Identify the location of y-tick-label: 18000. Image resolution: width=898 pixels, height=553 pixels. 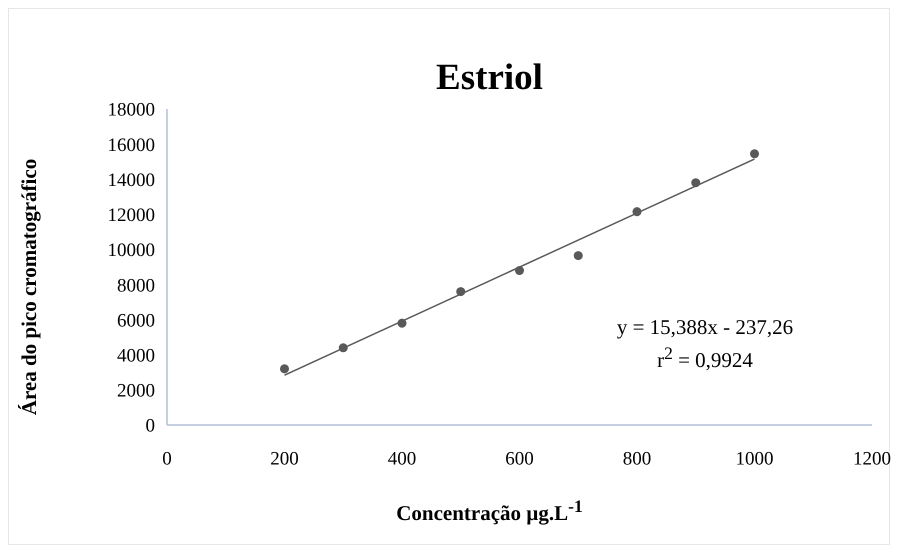
(131, 110).